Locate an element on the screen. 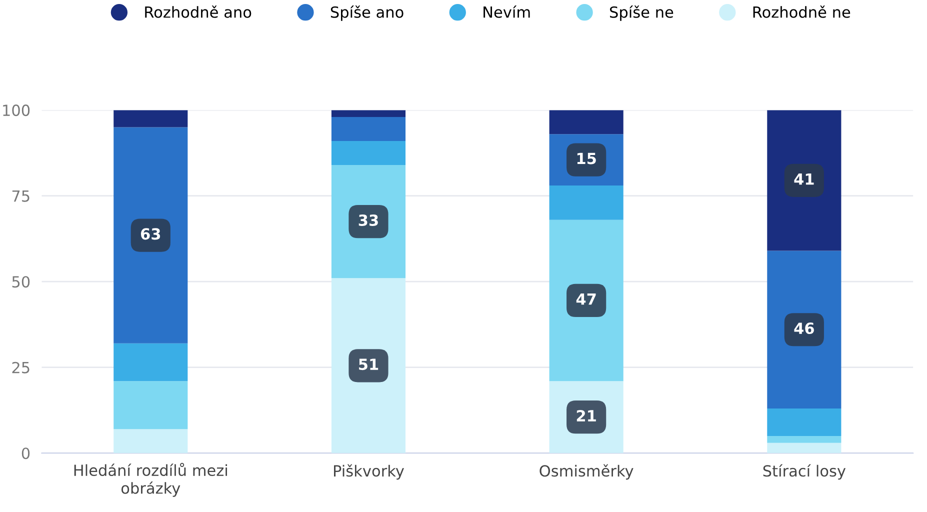  x-tick-label: Hledání rozdílů mezi obrázky is located at coordinates (150, 479).